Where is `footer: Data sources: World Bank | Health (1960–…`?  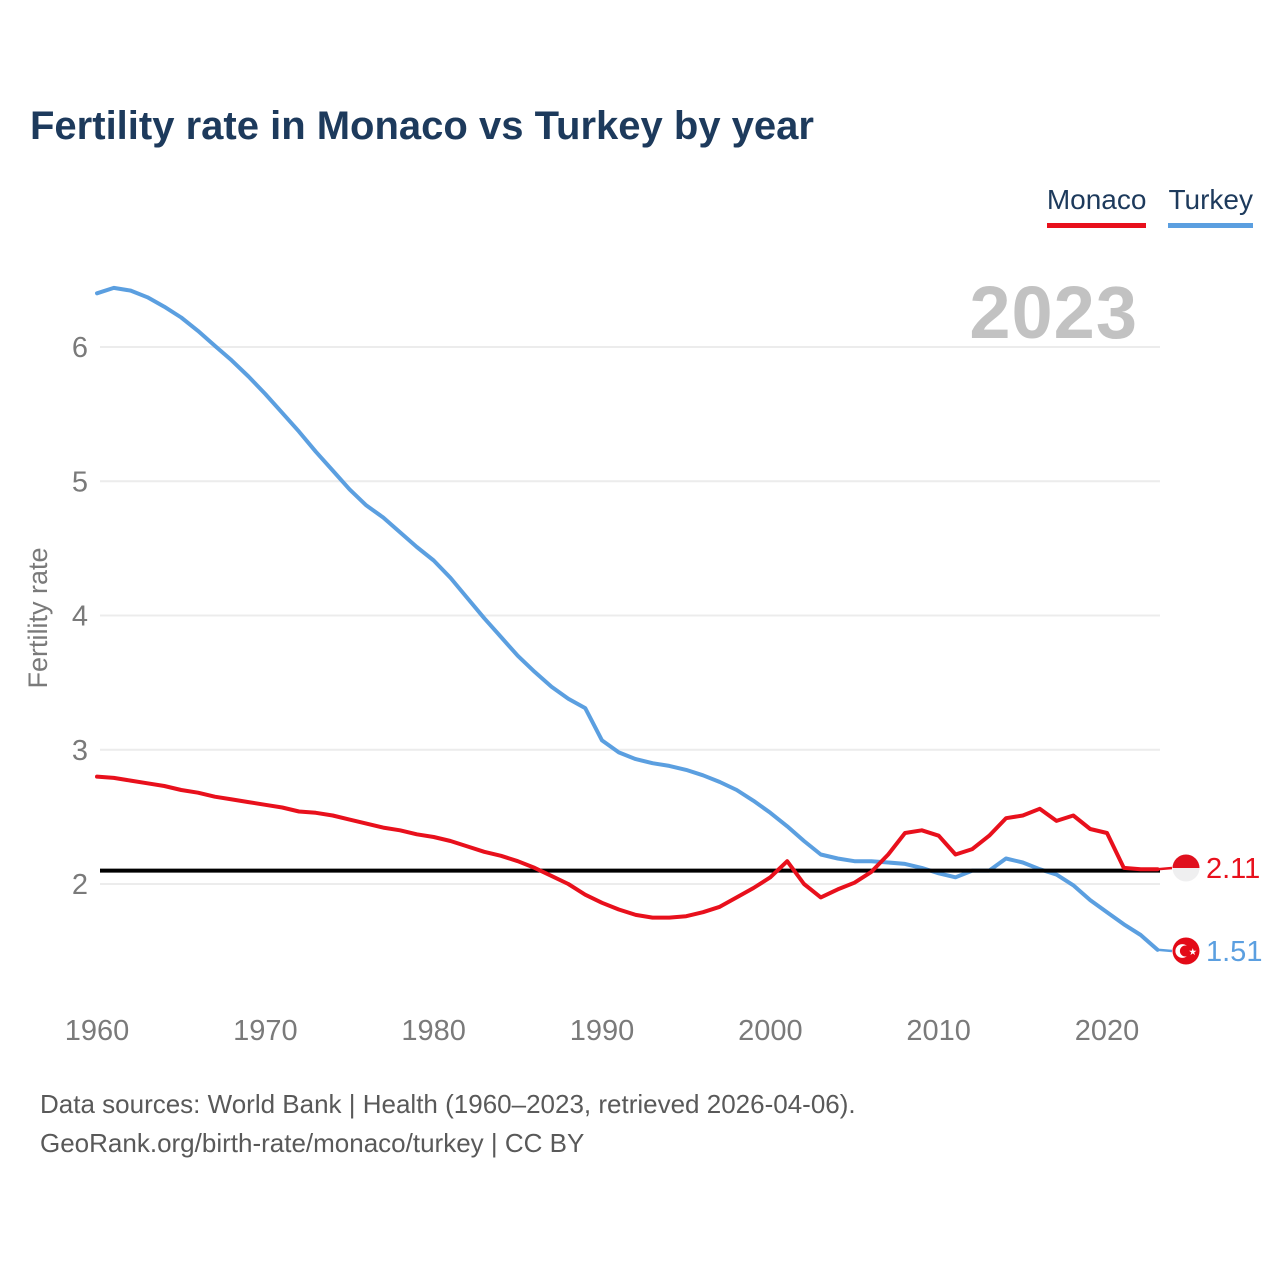 footer: Data sources: World Bank | Health (1960–… is located at coordinates (448, 1124).